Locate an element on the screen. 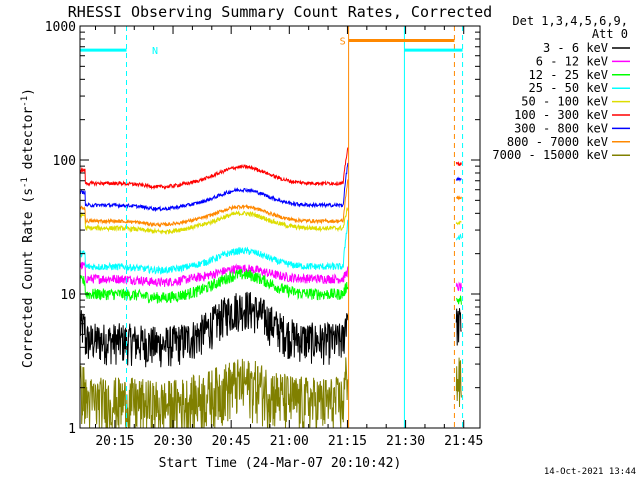 This screenshot has height=480, width=640. legend-label: 100 - 300 keV is located at coordinates (561, 115).